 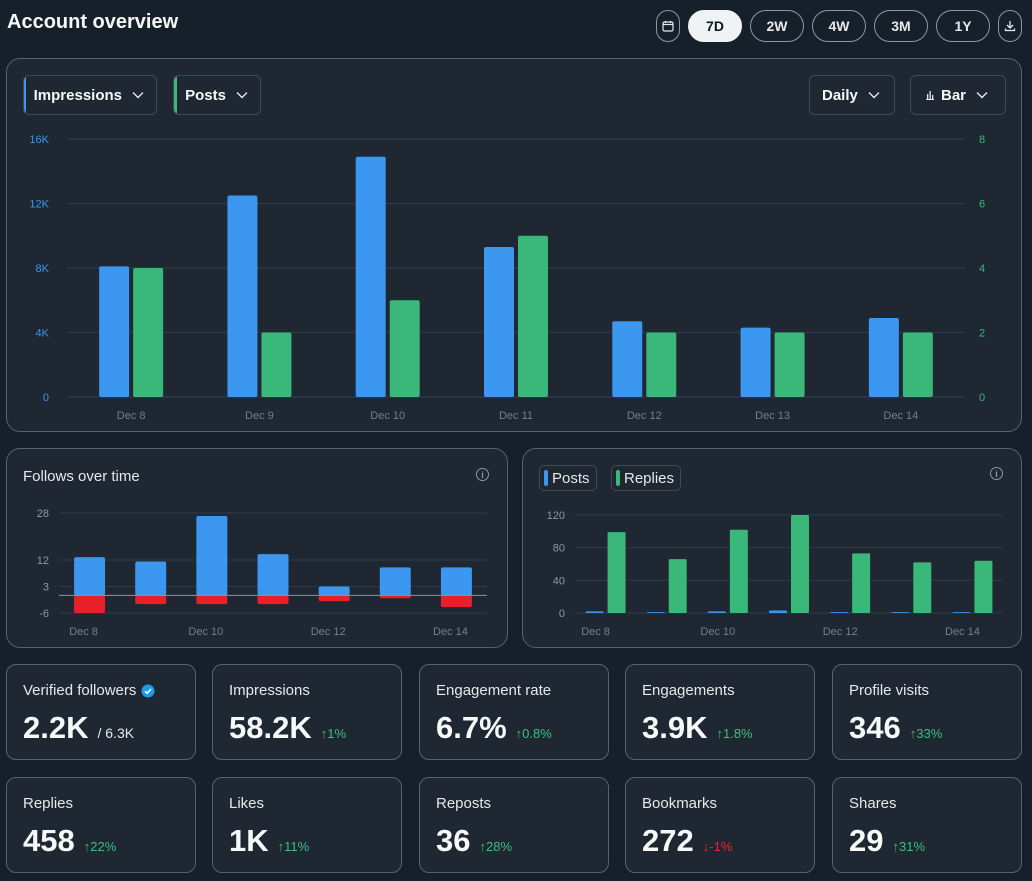 I want to click on stat-change-text: 33%, so click(x=929, y=733).